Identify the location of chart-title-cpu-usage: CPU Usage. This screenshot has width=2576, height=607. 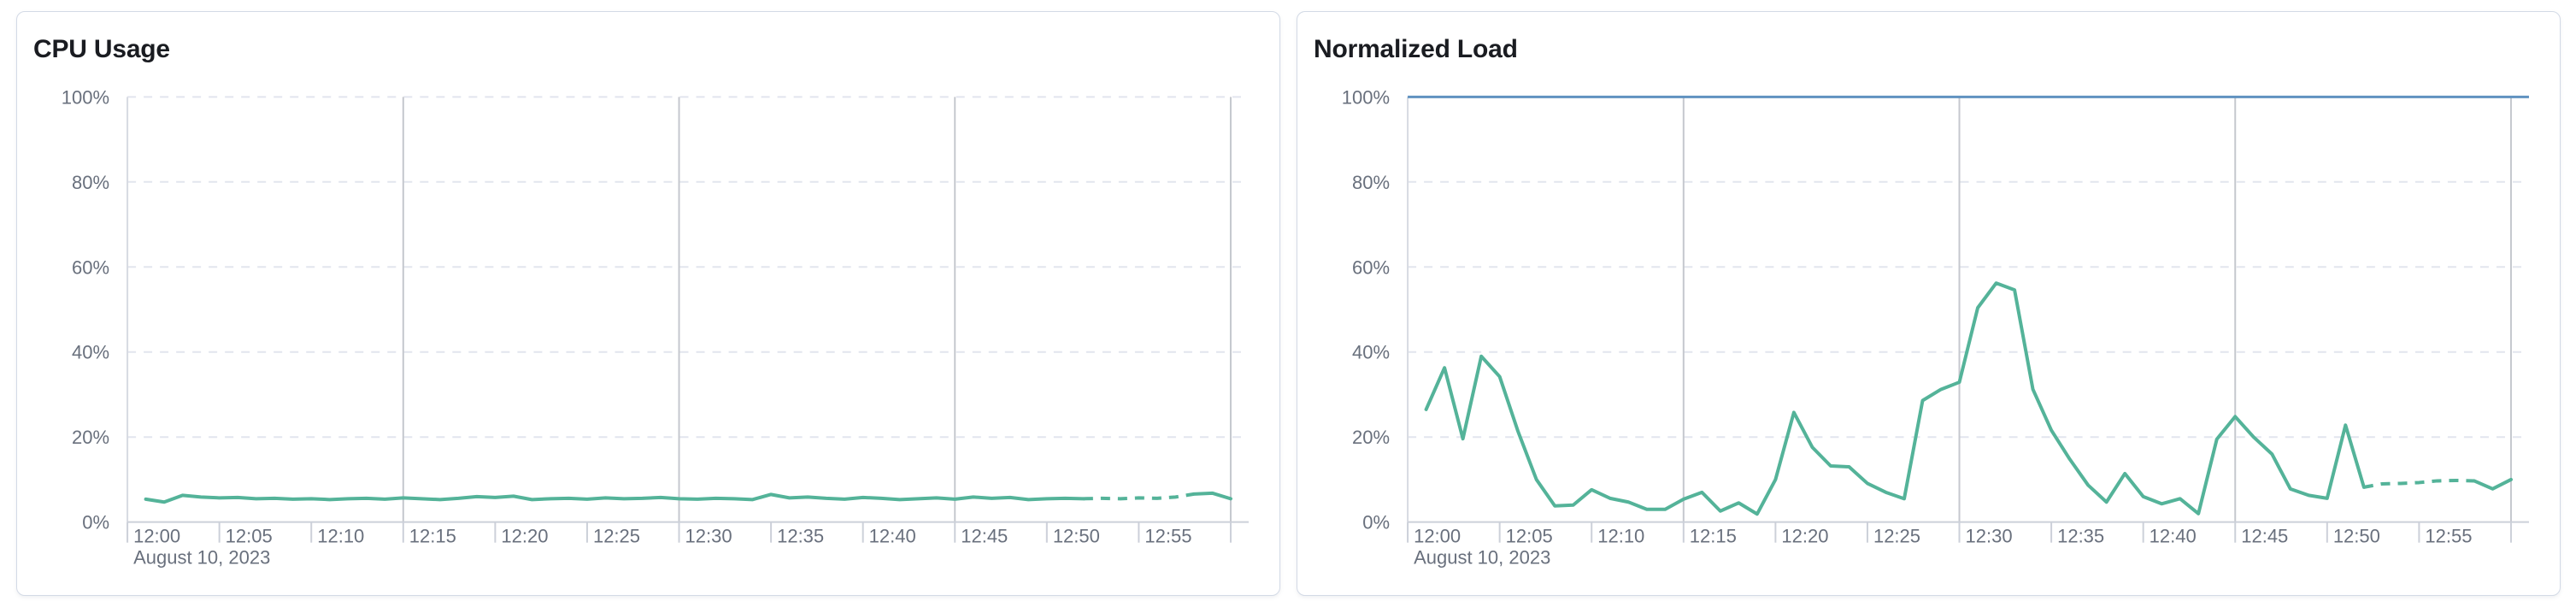
(101, 49).